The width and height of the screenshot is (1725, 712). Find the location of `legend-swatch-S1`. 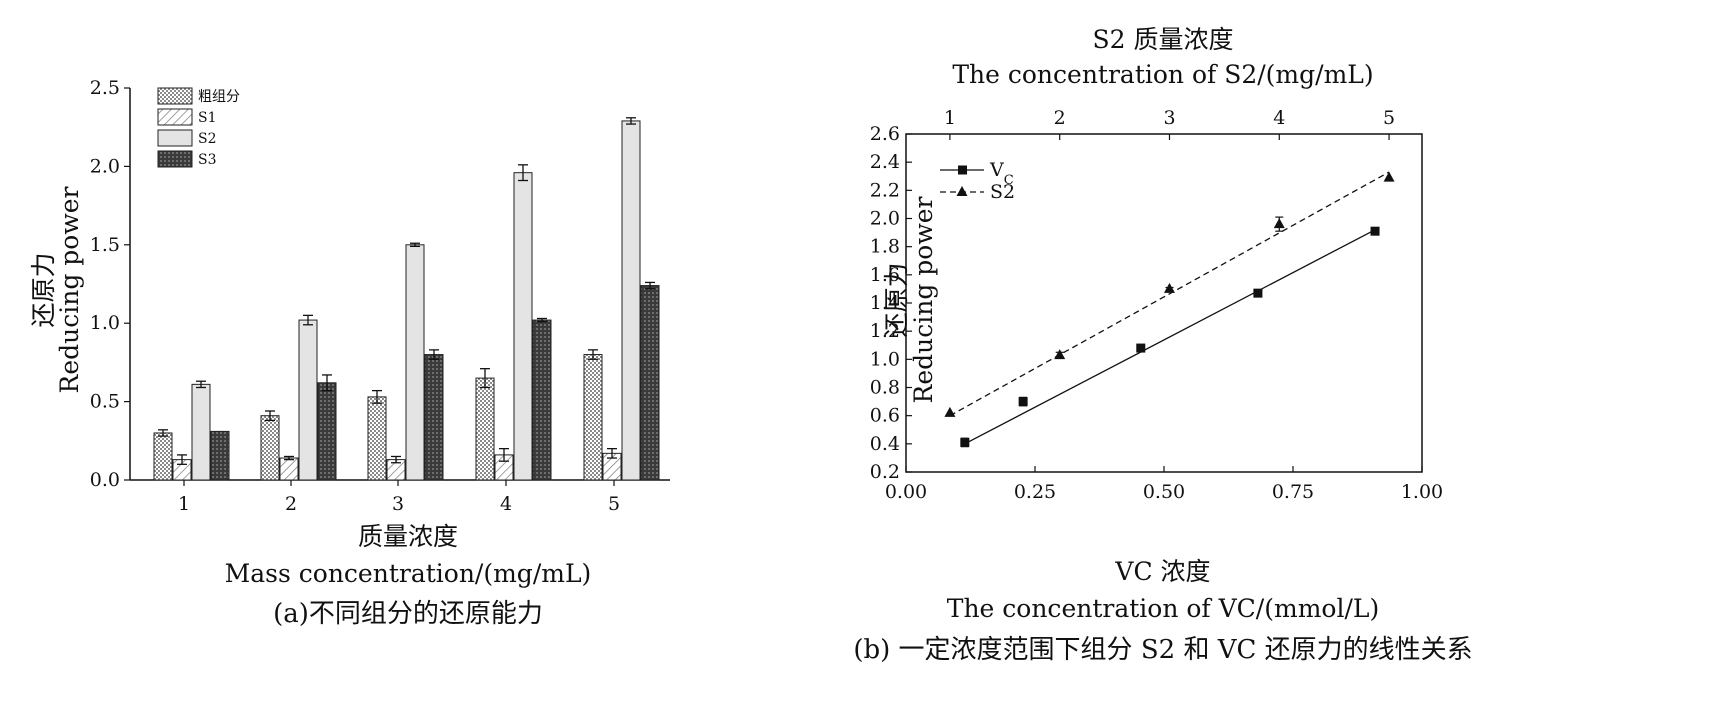

legend-swatch-S1 is located at coordinates (175, 117).